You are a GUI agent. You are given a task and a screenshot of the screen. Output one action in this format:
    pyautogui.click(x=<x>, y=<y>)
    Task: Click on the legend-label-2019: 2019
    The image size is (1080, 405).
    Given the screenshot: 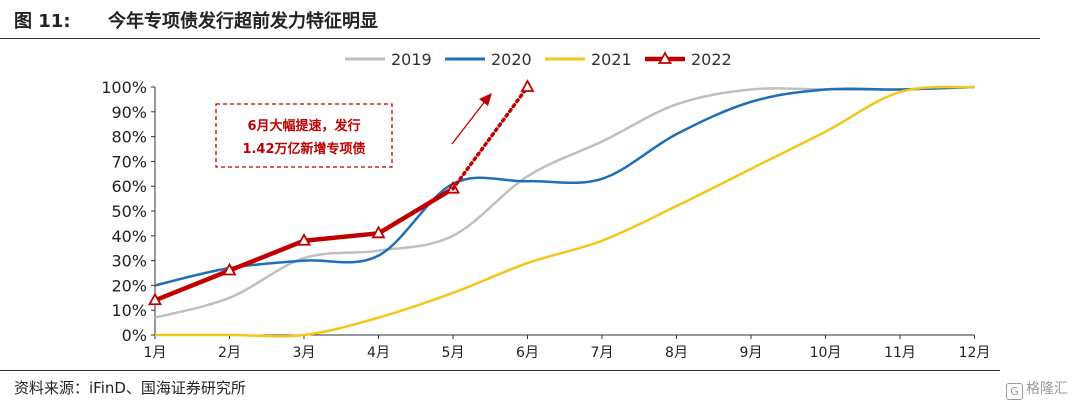 What is the action you would take?
    pyautogui.click(x=411, y=59)
    